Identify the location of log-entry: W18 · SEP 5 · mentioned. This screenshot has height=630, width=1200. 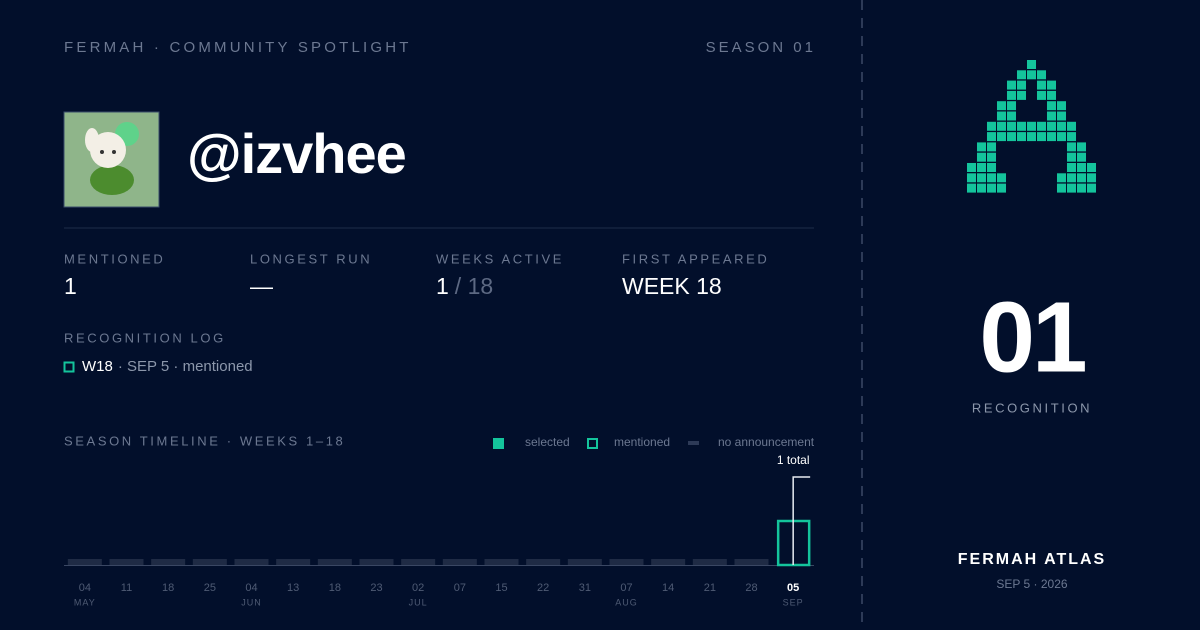
(167, 366).